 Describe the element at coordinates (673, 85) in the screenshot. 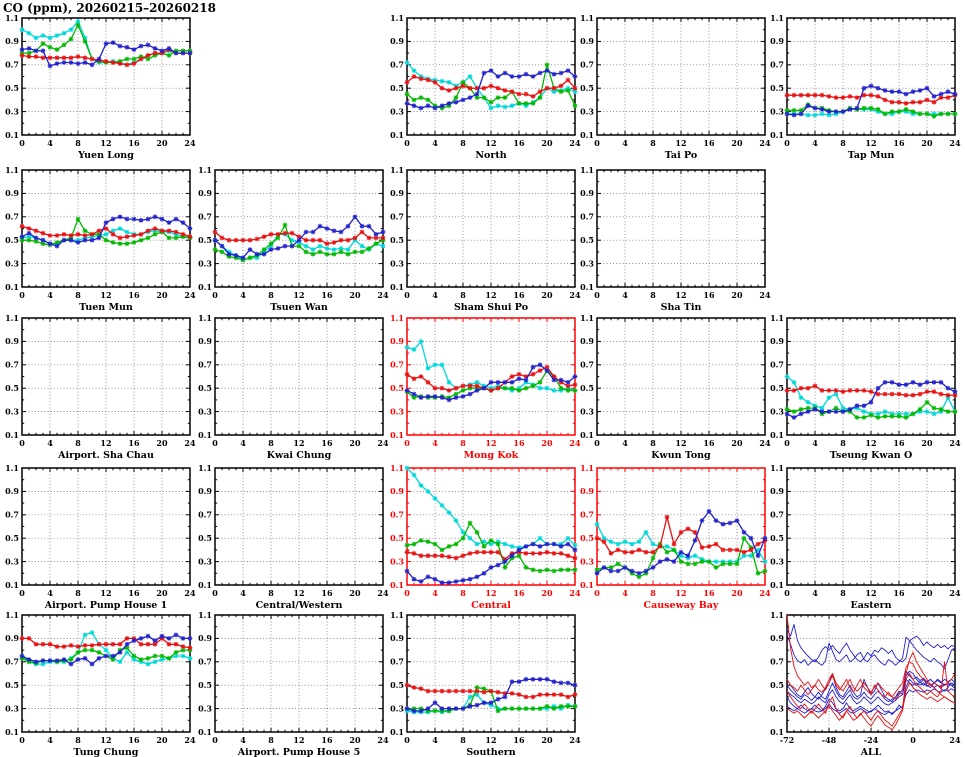

I see `chart-tai-po: 0.1 0.3 0.5 0.7 0.9 1.1 0 4 8 12 16 20 24 Tai Po` at that location.